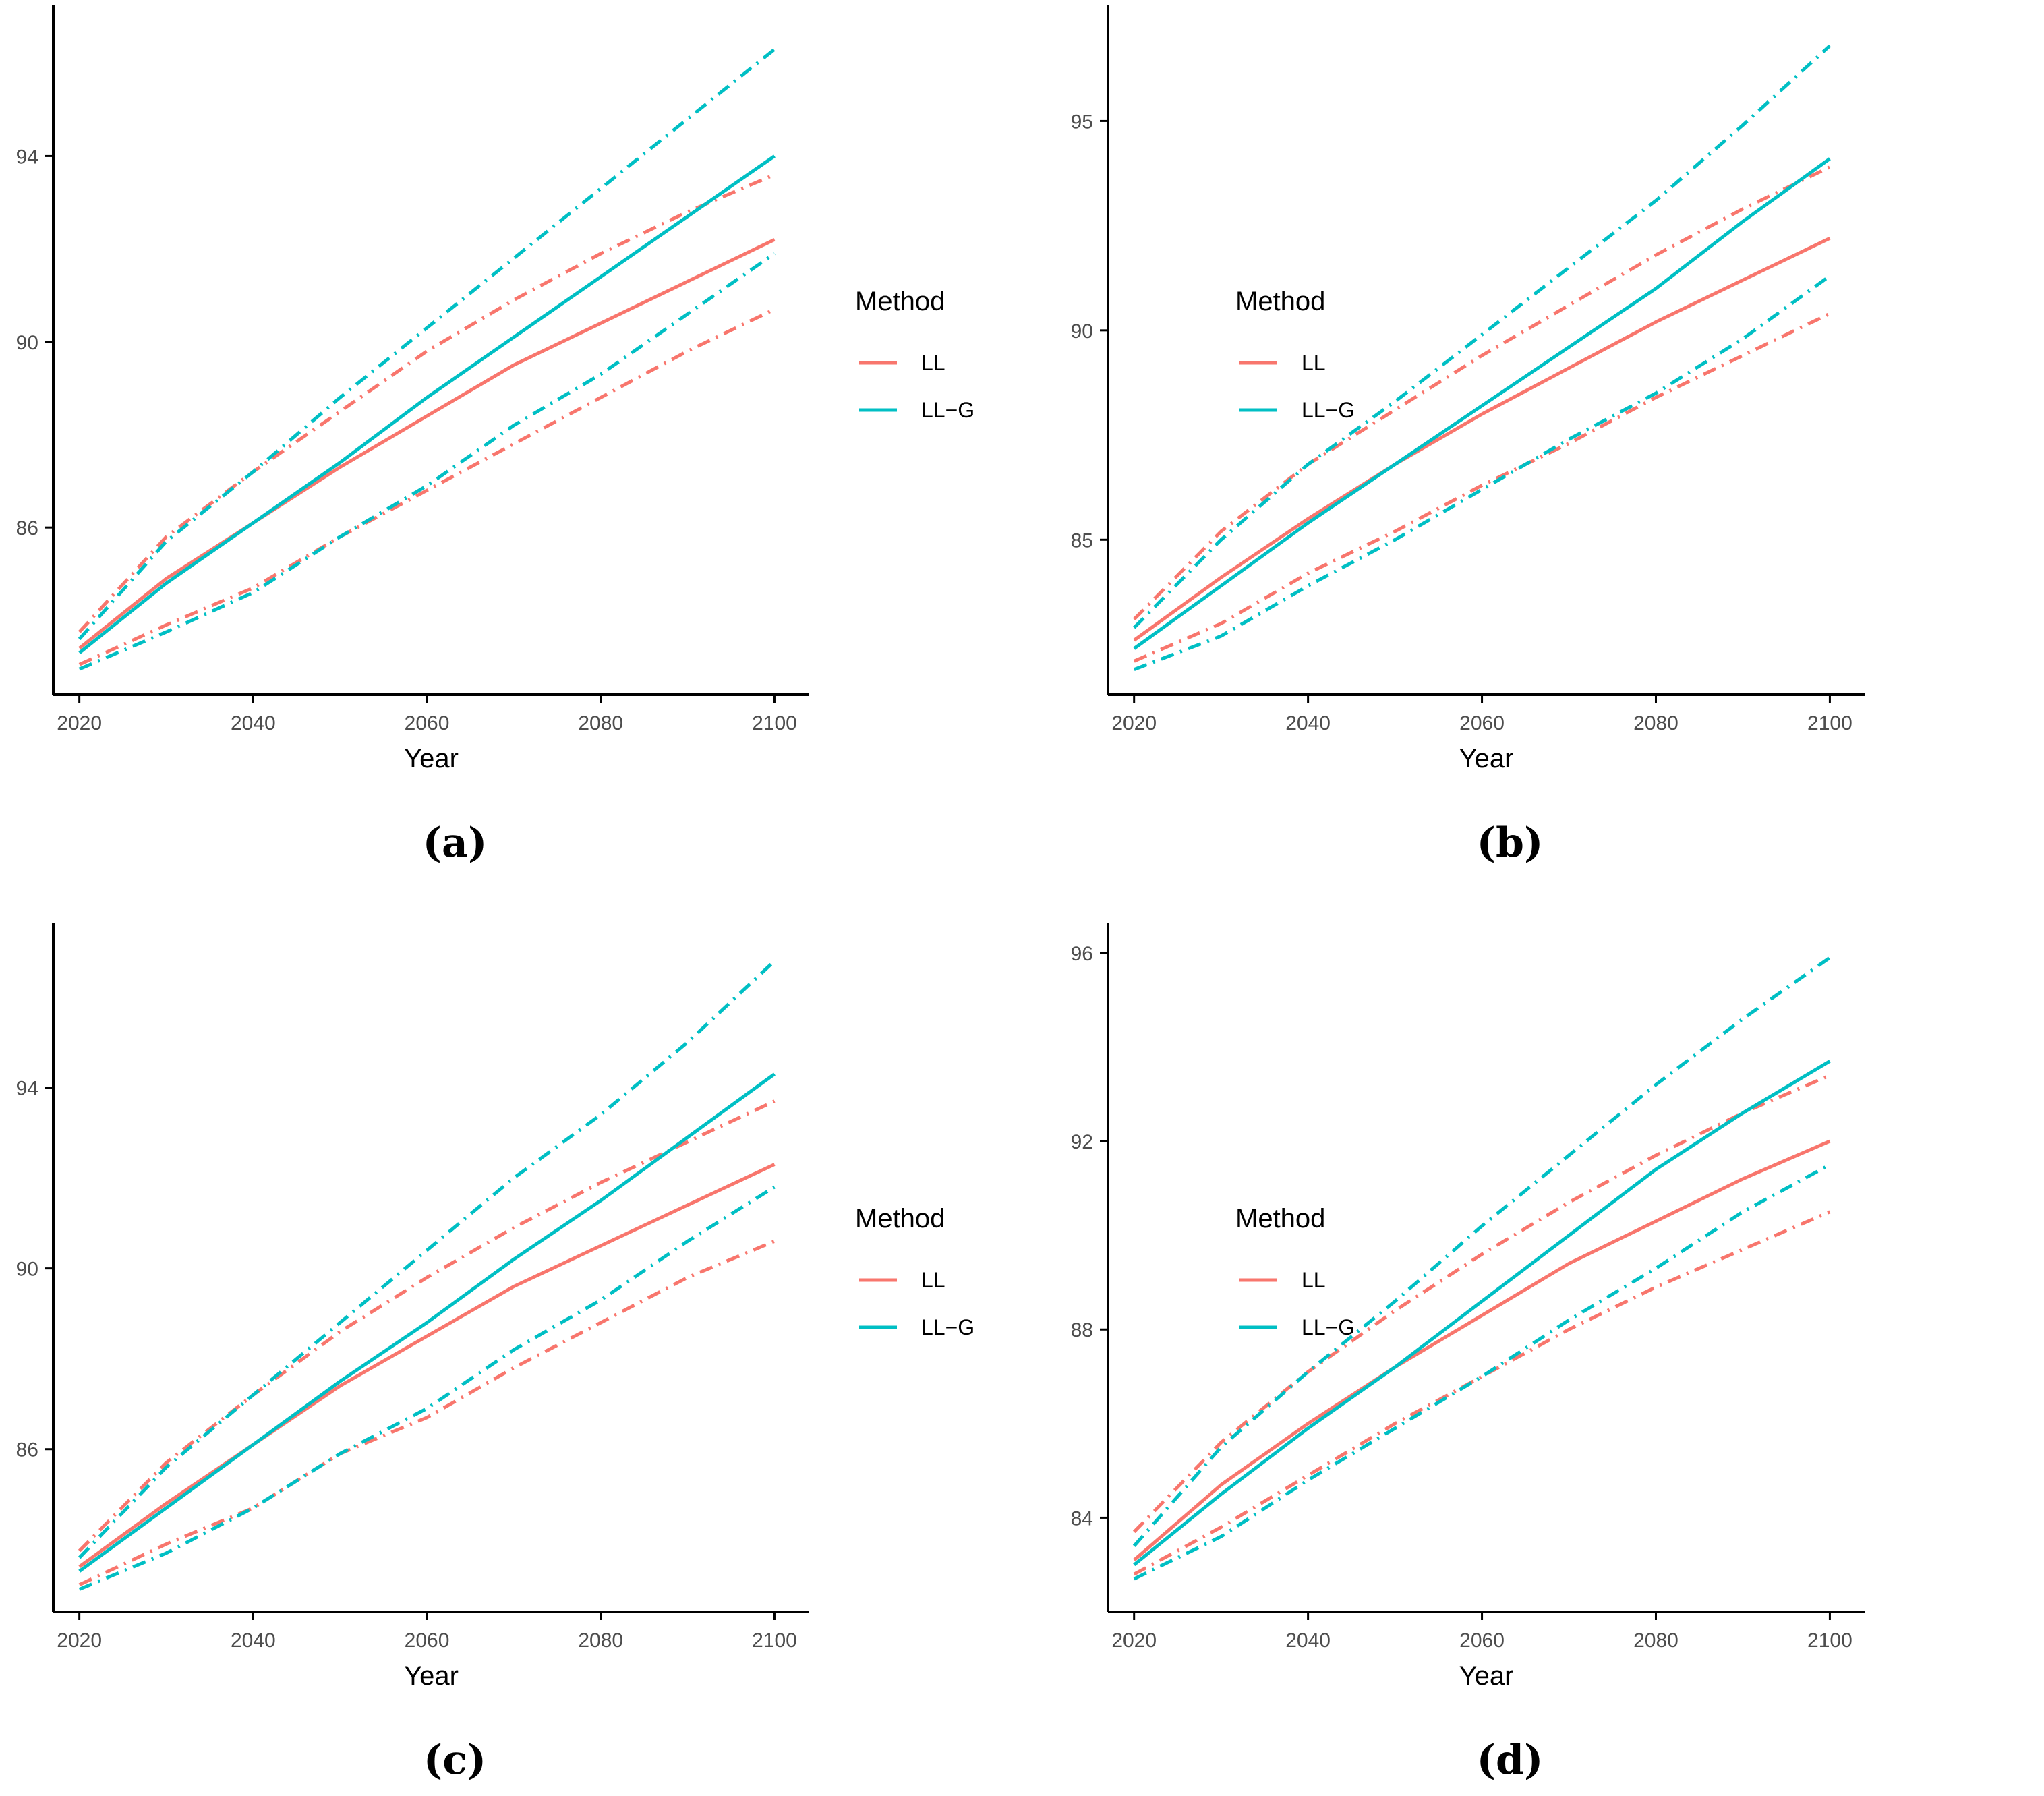 The height and width of the screenshot is (1796, 2044). Describe the element at coordinates (1082, 540) in the screenshot. I see `y-tick-label: 85` at that location.